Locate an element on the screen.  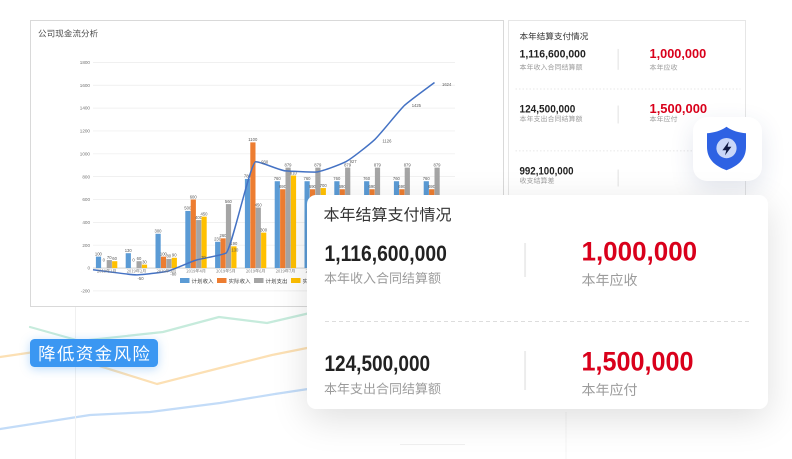
svg-text: 80 is located at coordinates (168, 255).